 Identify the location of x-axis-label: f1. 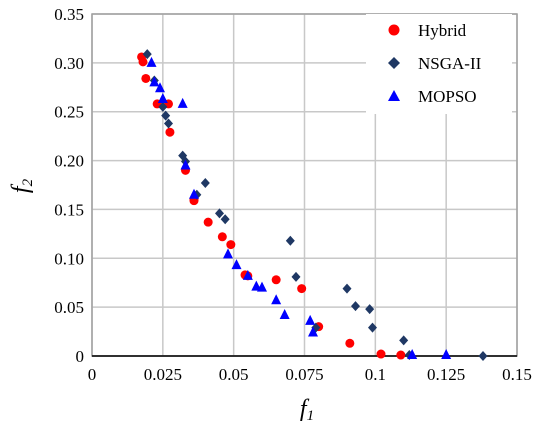
(307, 410).